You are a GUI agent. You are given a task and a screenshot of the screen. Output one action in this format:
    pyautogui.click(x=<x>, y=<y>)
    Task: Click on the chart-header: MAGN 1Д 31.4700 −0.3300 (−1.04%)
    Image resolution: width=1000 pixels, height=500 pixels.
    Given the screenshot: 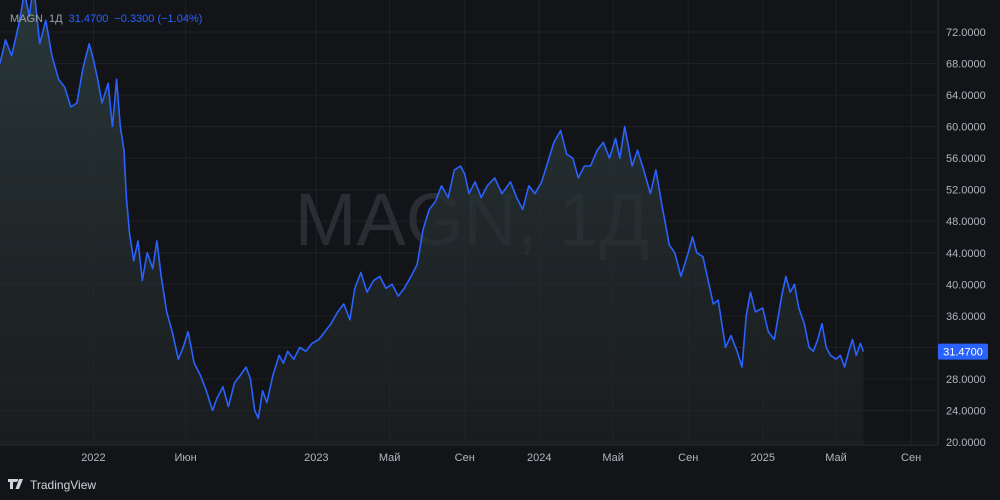 What is the action you would take?
    pyautogui.click(x=109, y=19)
    